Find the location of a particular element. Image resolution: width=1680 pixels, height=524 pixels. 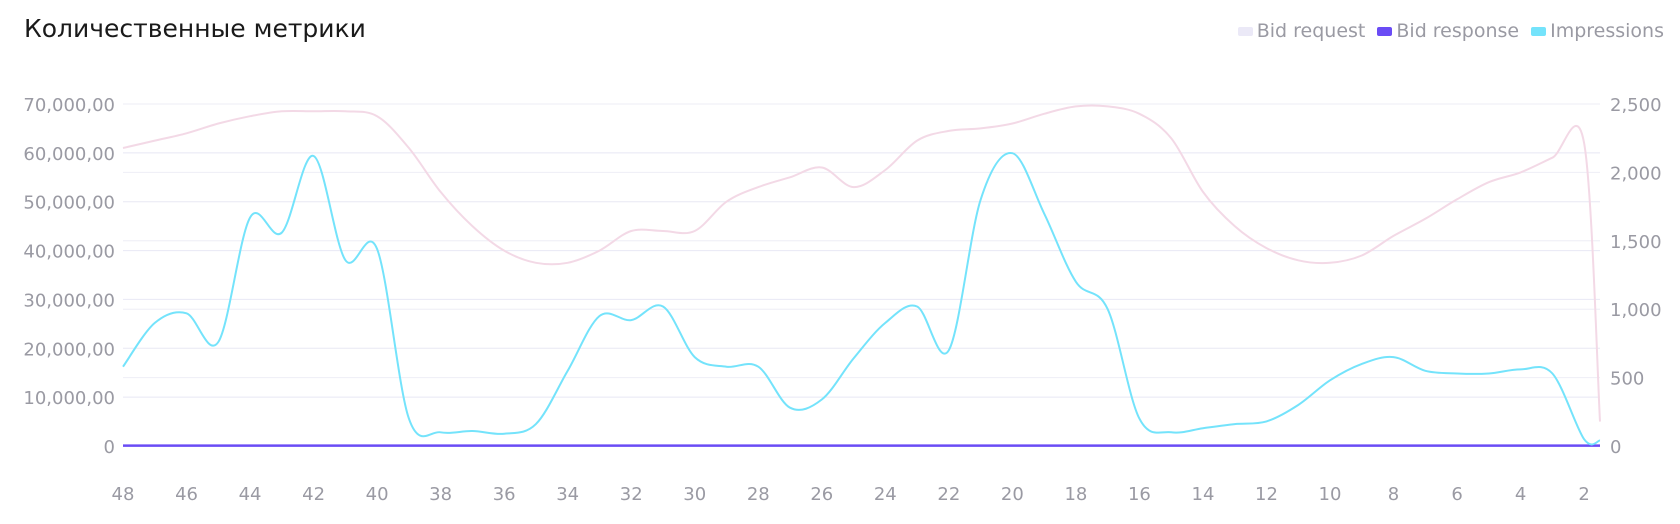

x-tick-label: 42 is located at coordinates (313, 494).